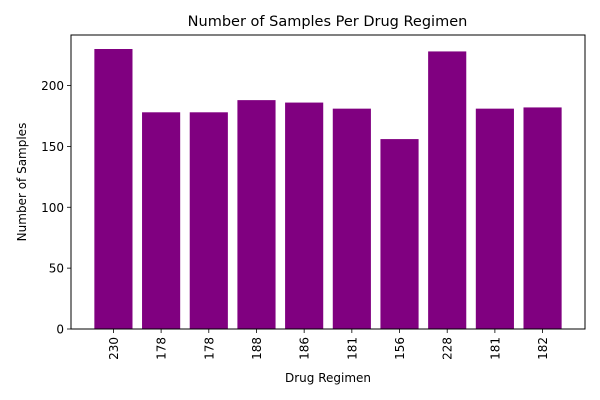  I want to click on x-tick-label-2: 178, so click(209, 348).